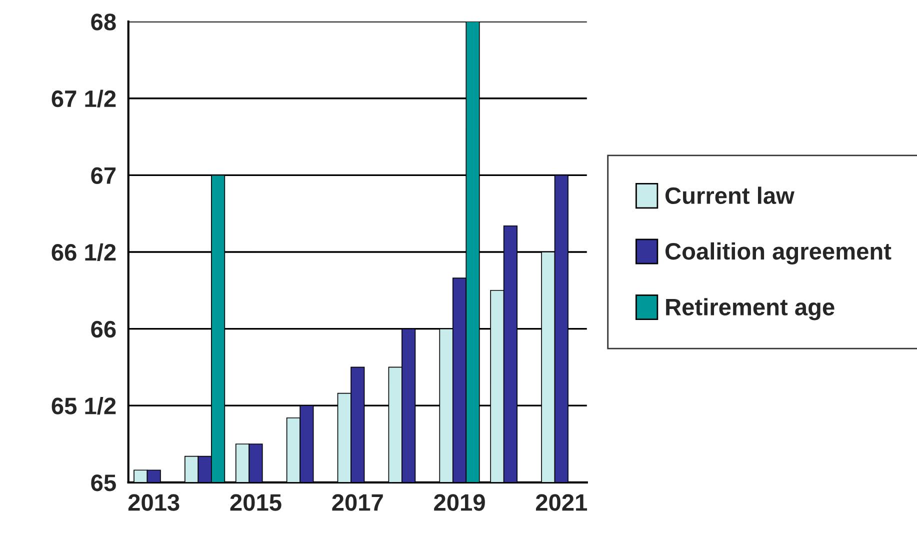 Image resolution: width=917 pixels, height=539 pixels. I want to click on x-tick-label: 2013, so click(154, 502).